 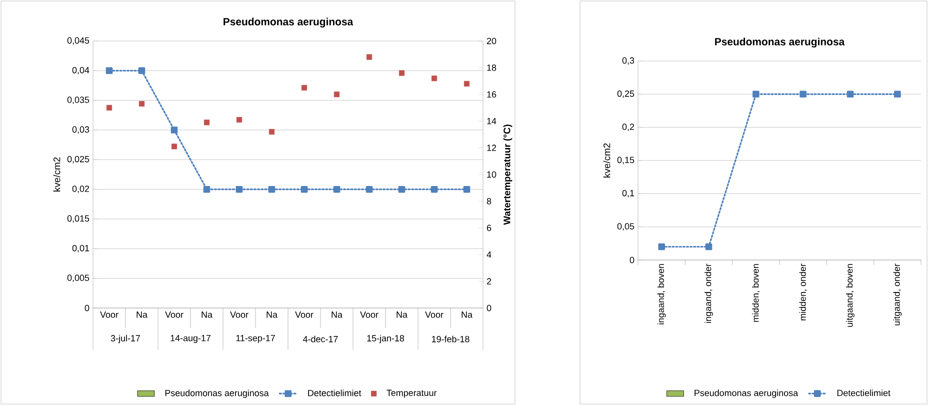 What do you see at coordinates (81, 190) in the screenshot?
I see `y-tick-label: 0,02` at bounding box center [81, 190].